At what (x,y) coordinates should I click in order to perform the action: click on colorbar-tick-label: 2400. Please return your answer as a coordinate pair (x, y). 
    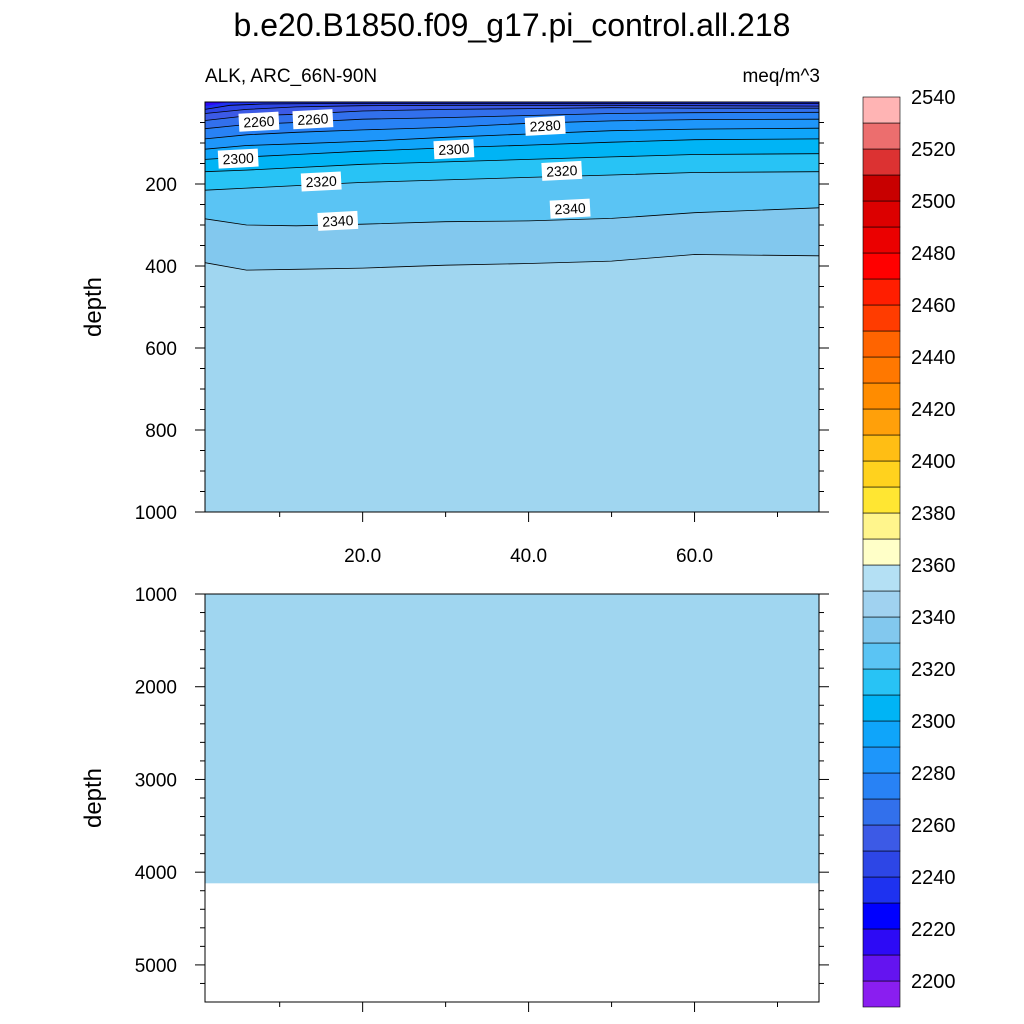
    Looking at the image, I should click on (933, 462).